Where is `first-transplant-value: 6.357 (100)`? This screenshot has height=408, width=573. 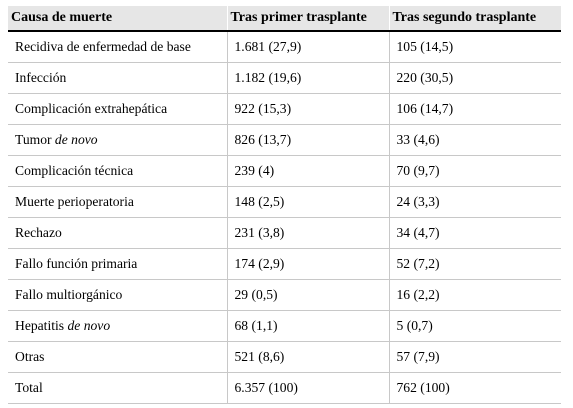
first-transplant-value: 6.357 (100) is located at coordinates (308, 388).